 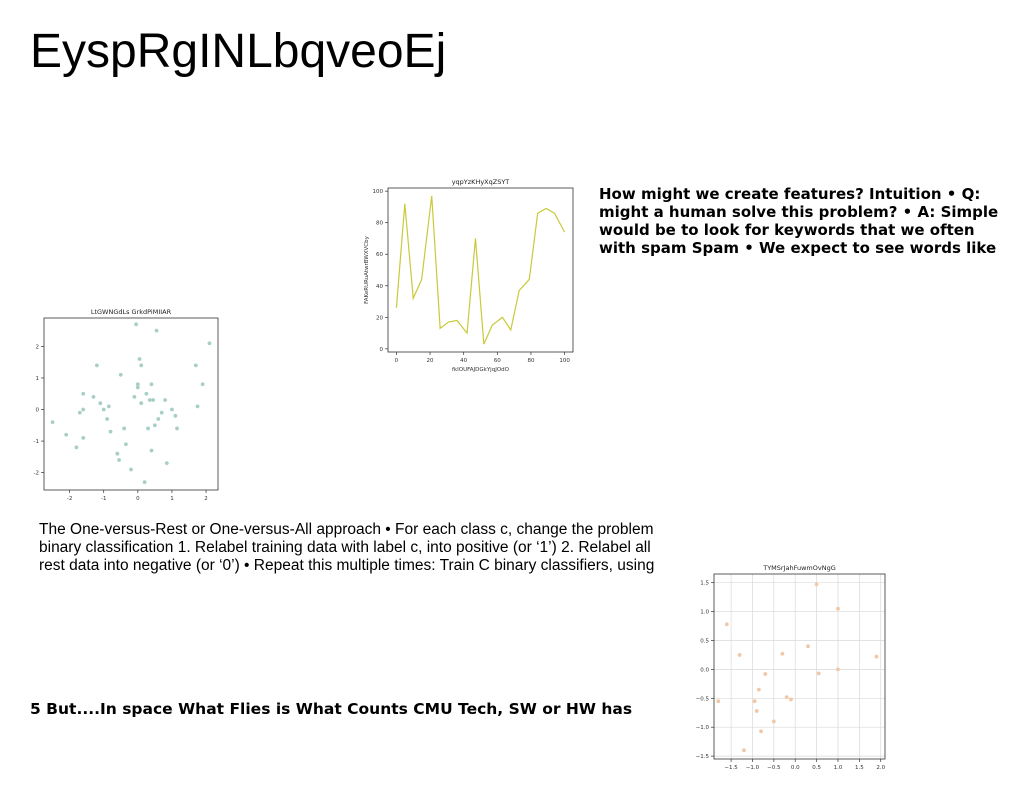 What do you see at coordinates (530, 361) in the screenshot?
I see `x-tick-label: 80` at bounding box center [530, 361].